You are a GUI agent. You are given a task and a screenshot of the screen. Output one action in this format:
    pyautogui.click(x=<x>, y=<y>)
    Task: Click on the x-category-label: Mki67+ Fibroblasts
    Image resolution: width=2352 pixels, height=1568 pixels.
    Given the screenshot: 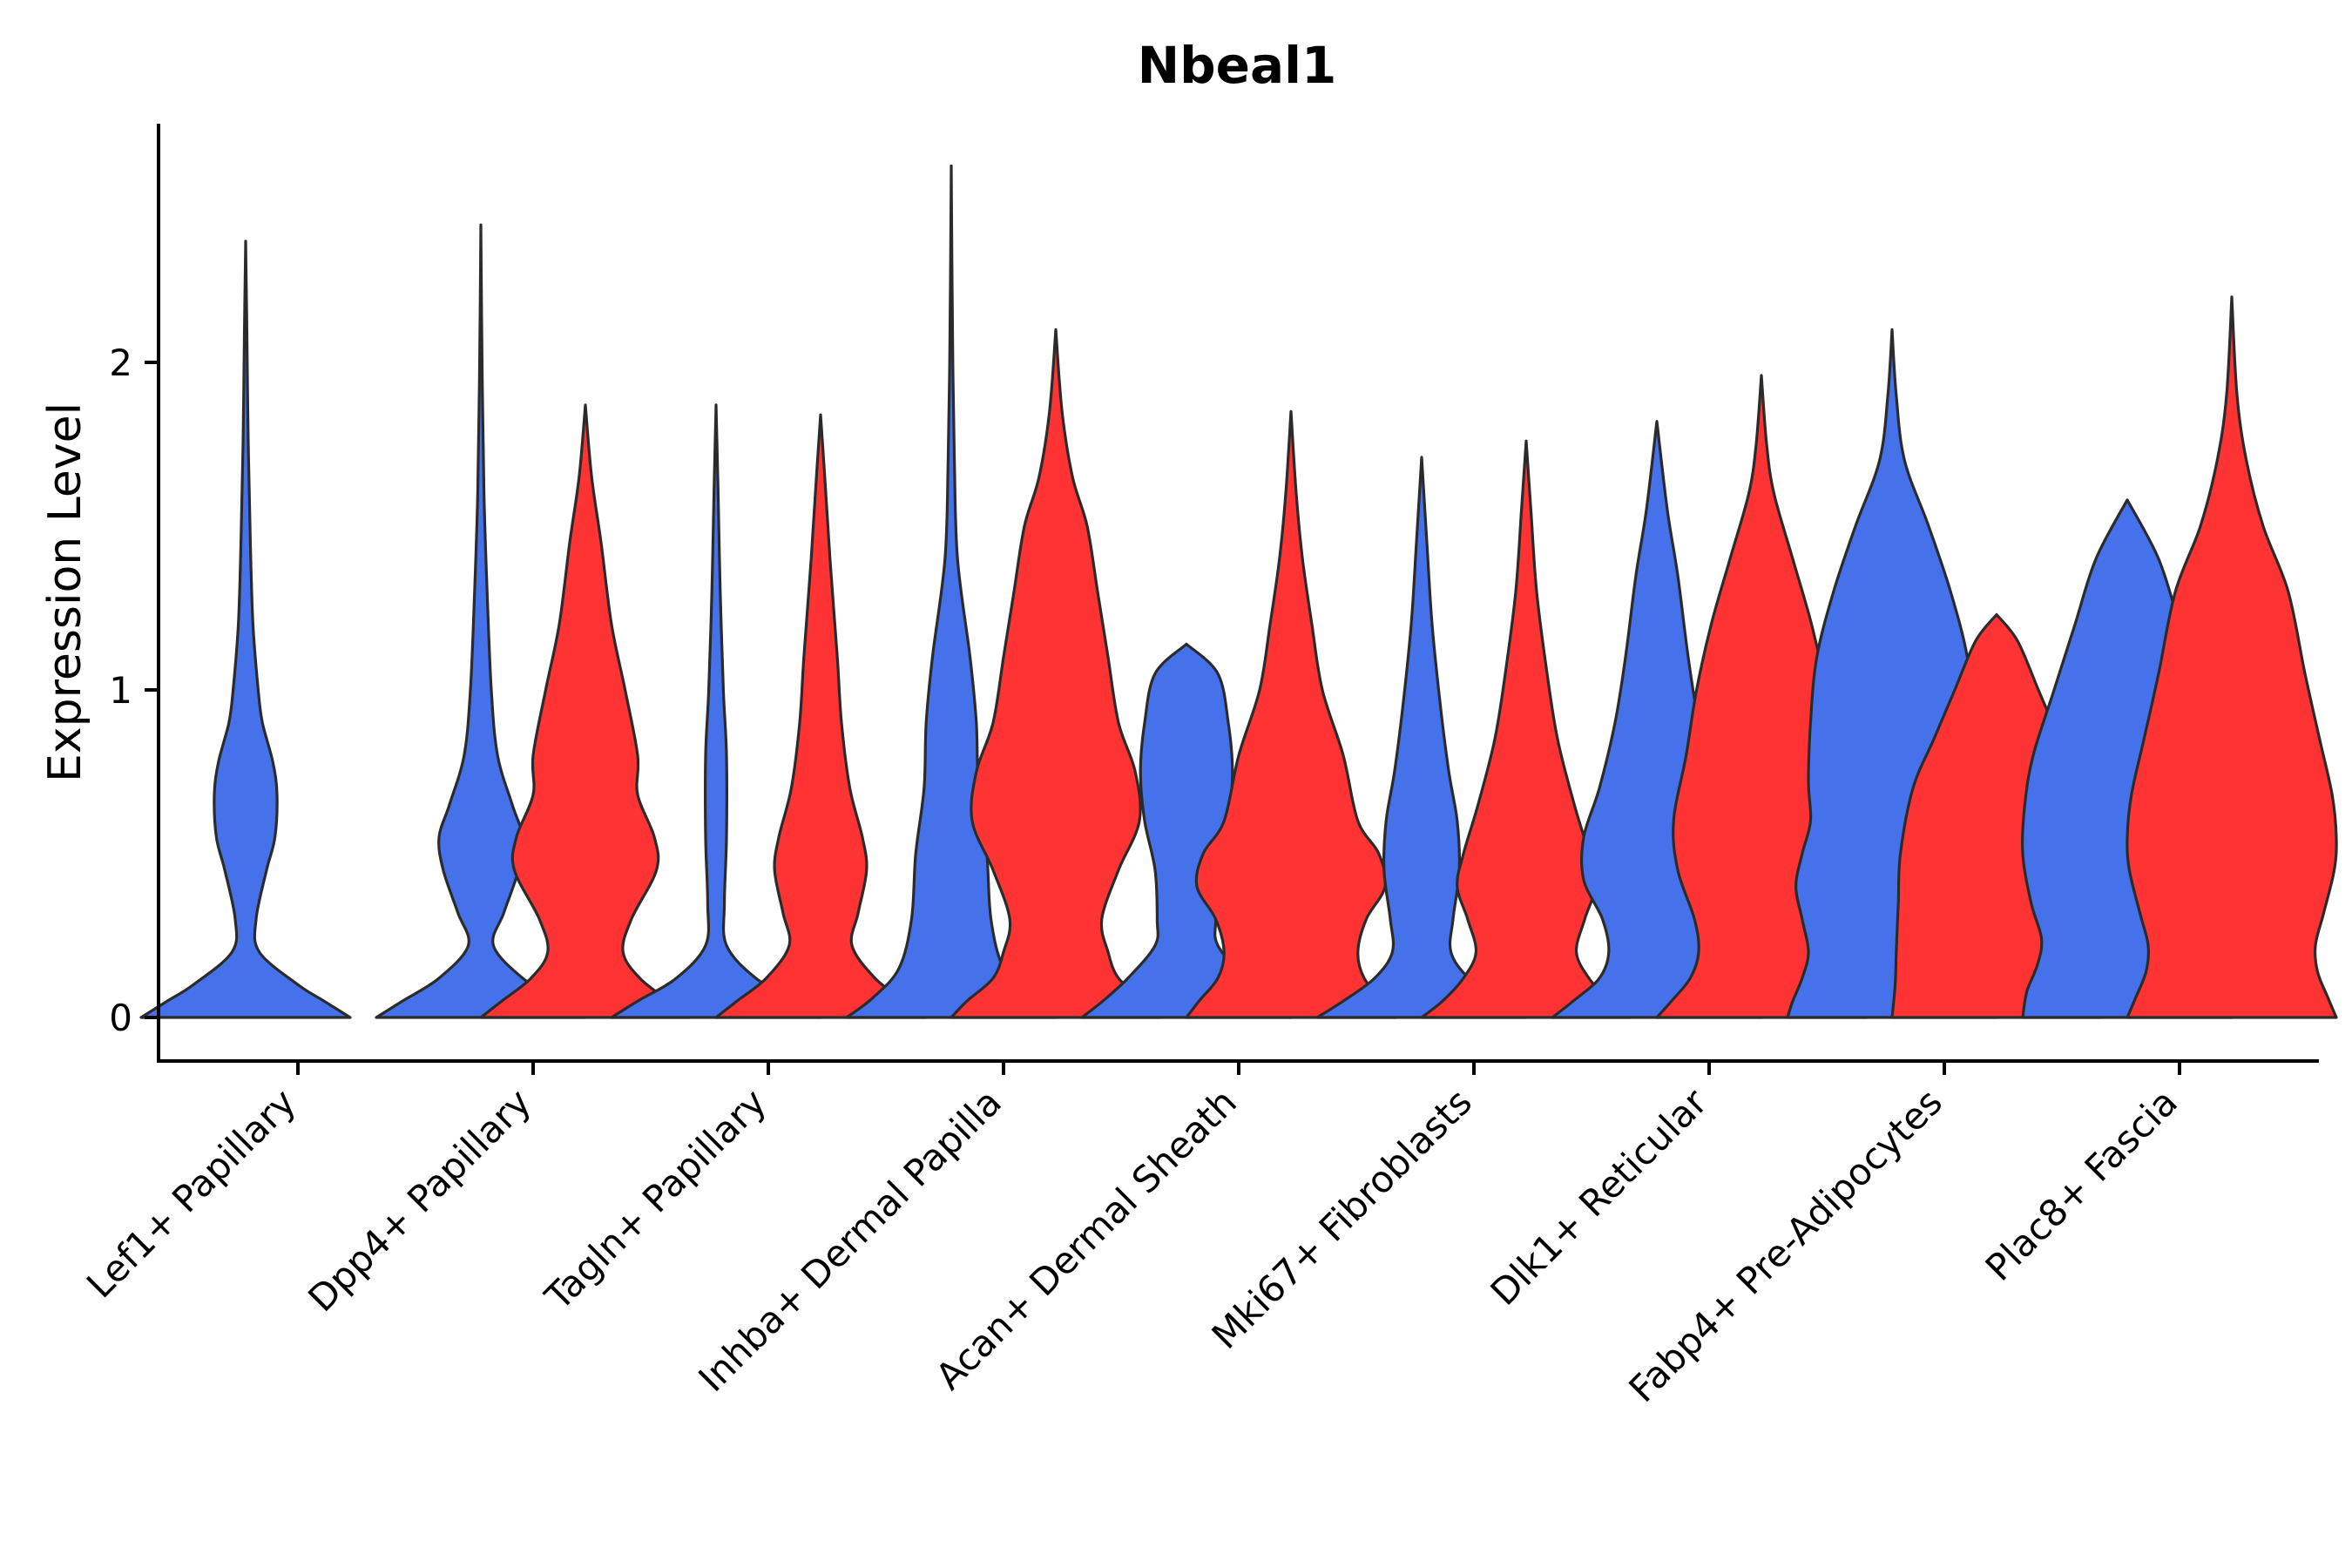 What is the action you would take?
    pyautogui.click(x=1342, y=1218)
    